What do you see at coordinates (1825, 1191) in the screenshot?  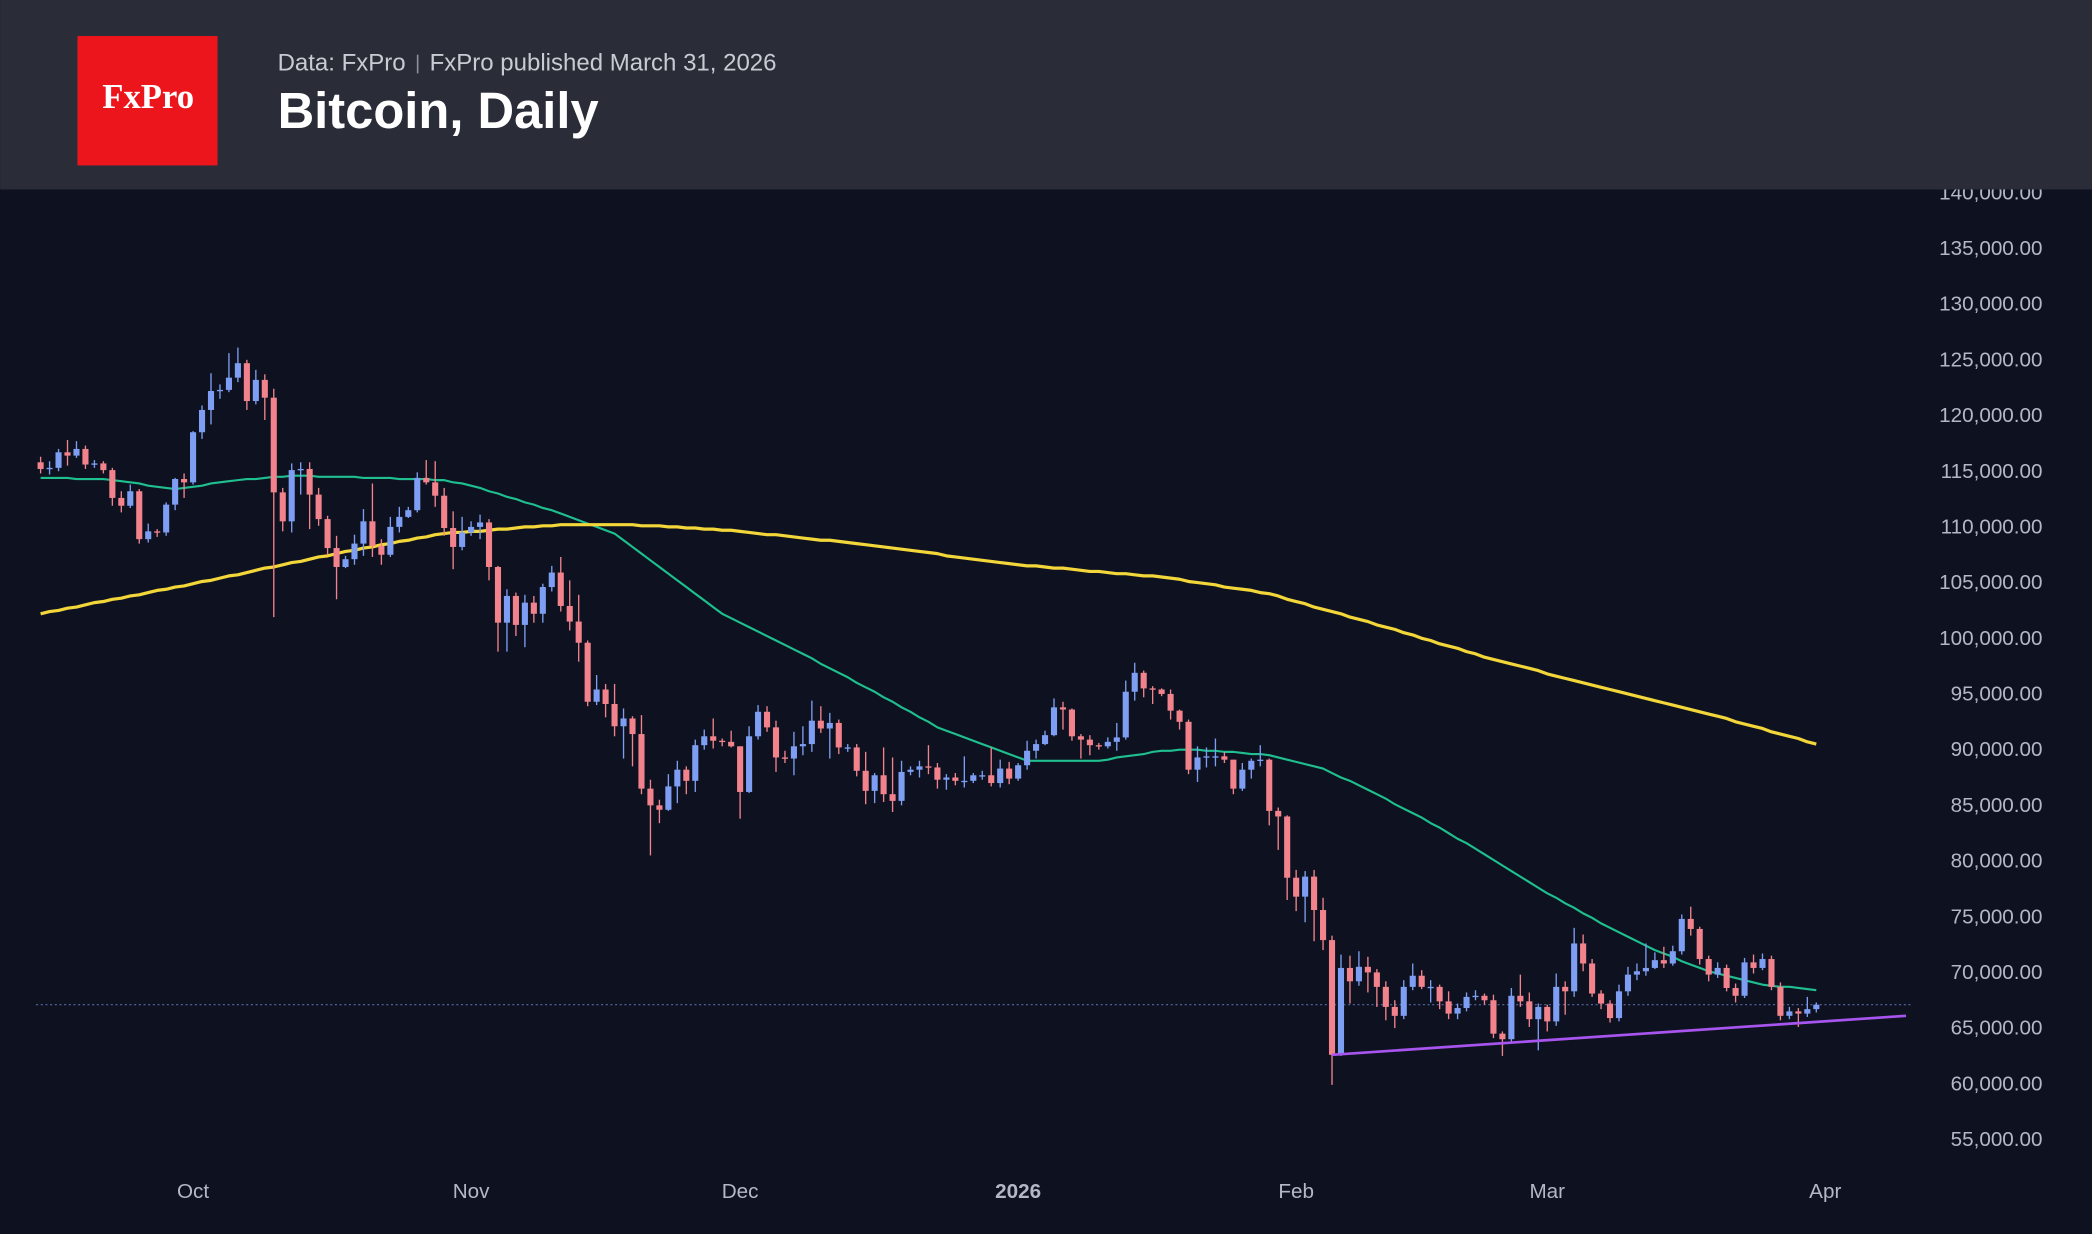 I see `x-tick-label: Apr` at bounding box center [1825, 1191].